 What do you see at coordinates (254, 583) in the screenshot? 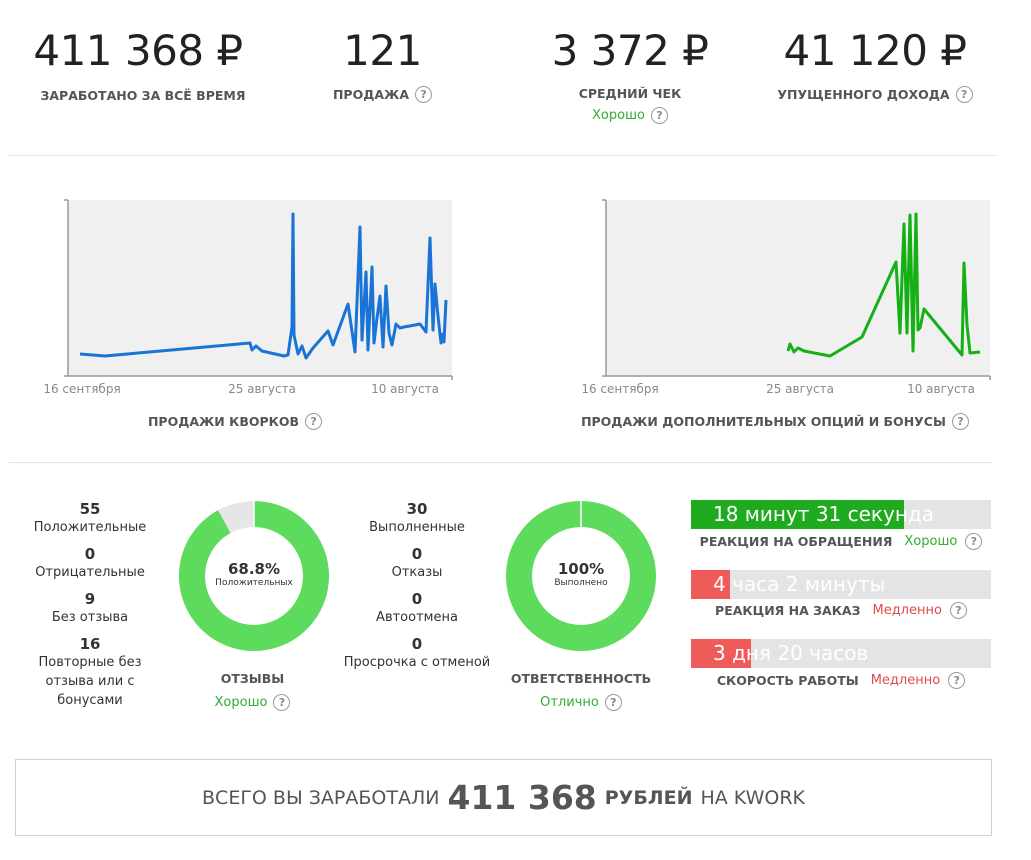
I see `donut-caption: Положительных` at bounding box center [254, 583].